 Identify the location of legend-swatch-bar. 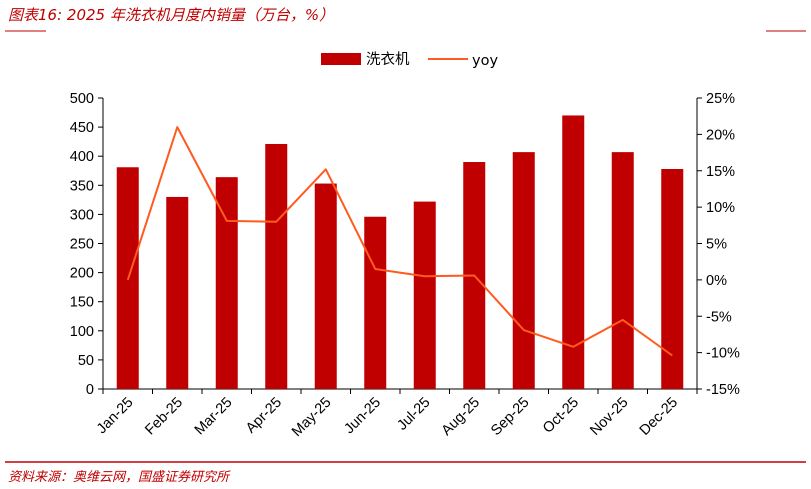
(341, 59).